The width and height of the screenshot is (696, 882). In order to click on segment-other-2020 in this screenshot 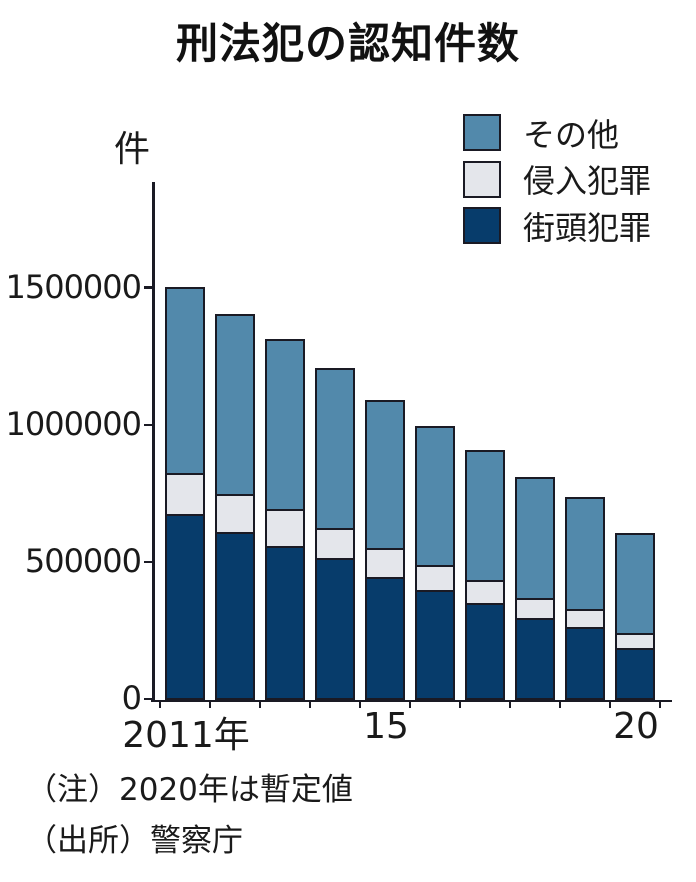, I will do `click(635, 584)`.